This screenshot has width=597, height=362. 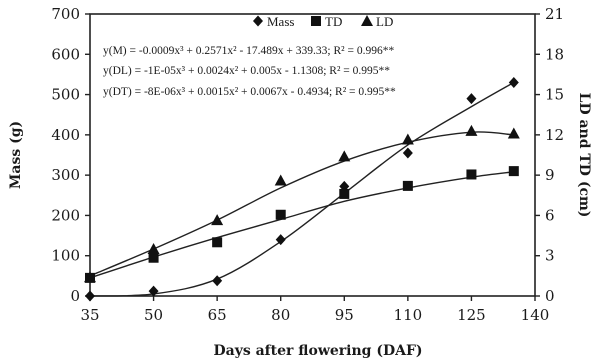 What do you see at coordinates (554, 135) in the screenshot?
I see `y2-tick-label: 12` at bounding box center [554, 135].